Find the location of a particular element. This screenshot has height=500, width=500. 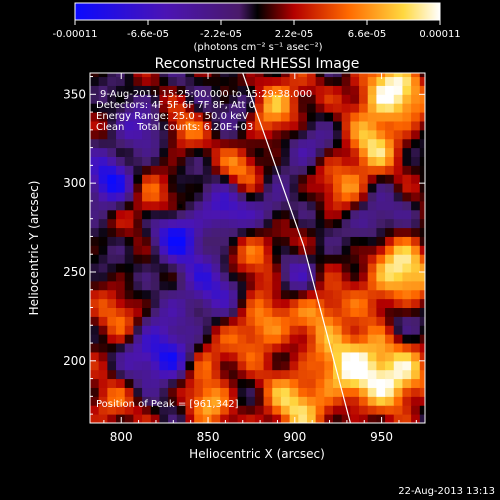

colorbar-tick-label: -2.2e-05 is located at coordinates (221, 34).